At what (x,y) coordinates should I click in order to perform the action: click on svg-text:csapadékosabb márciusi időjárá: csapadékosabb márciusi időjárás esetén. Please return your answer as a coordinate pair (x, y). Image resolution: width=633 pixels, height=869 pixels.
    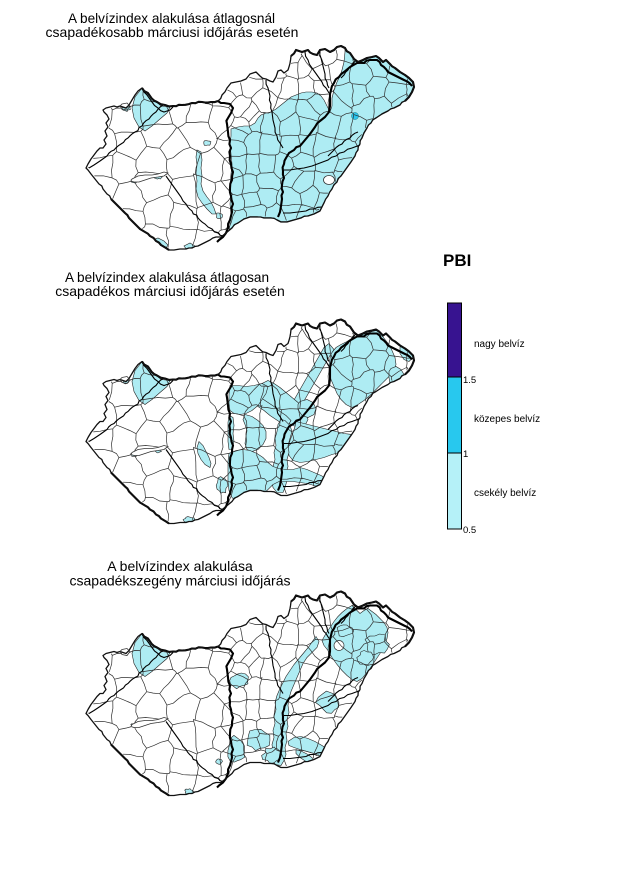
    Looking at the image, I should click on (172, 32).